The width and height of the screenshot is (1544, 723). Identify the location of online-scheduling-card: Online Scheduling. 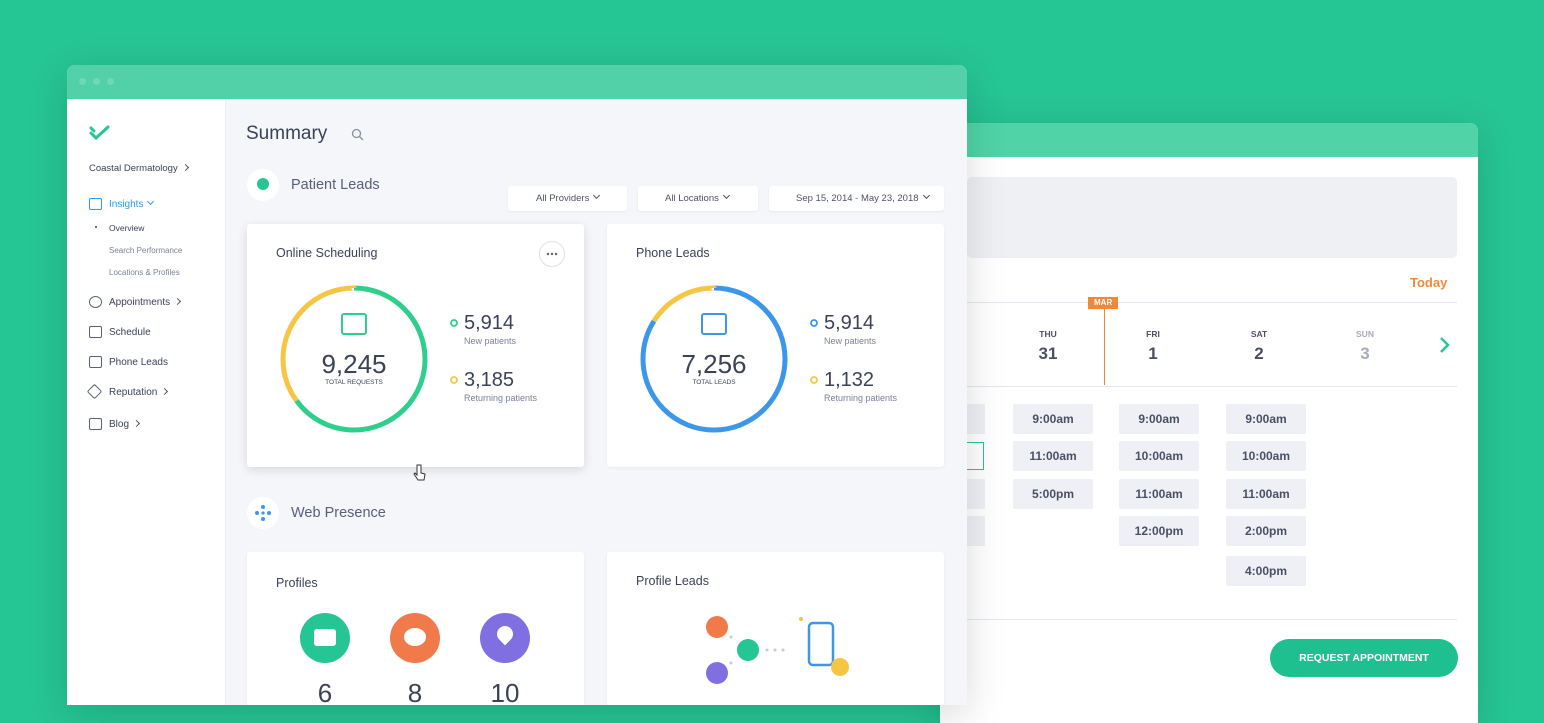
(415, 345).